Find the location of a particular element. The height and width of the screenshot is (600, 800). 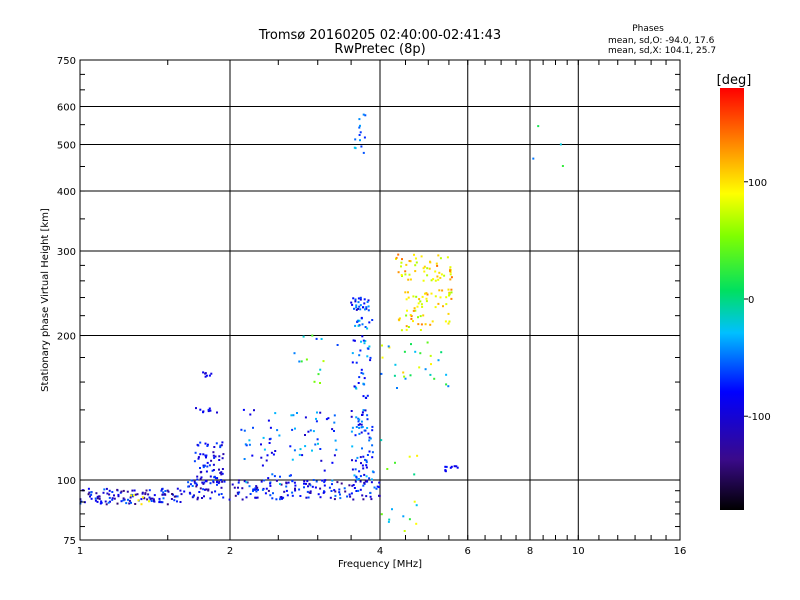

stats-heading: Phases is located at coordinates (648, 29).